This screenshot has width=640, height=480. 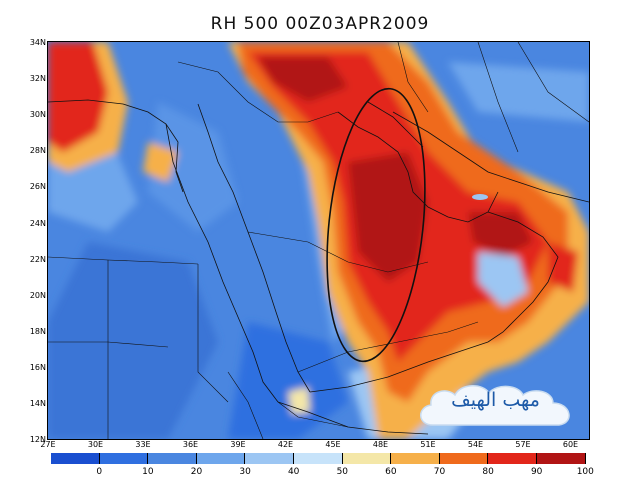 I want to click on colorbar-label: 50, so click(x=342, y=472).